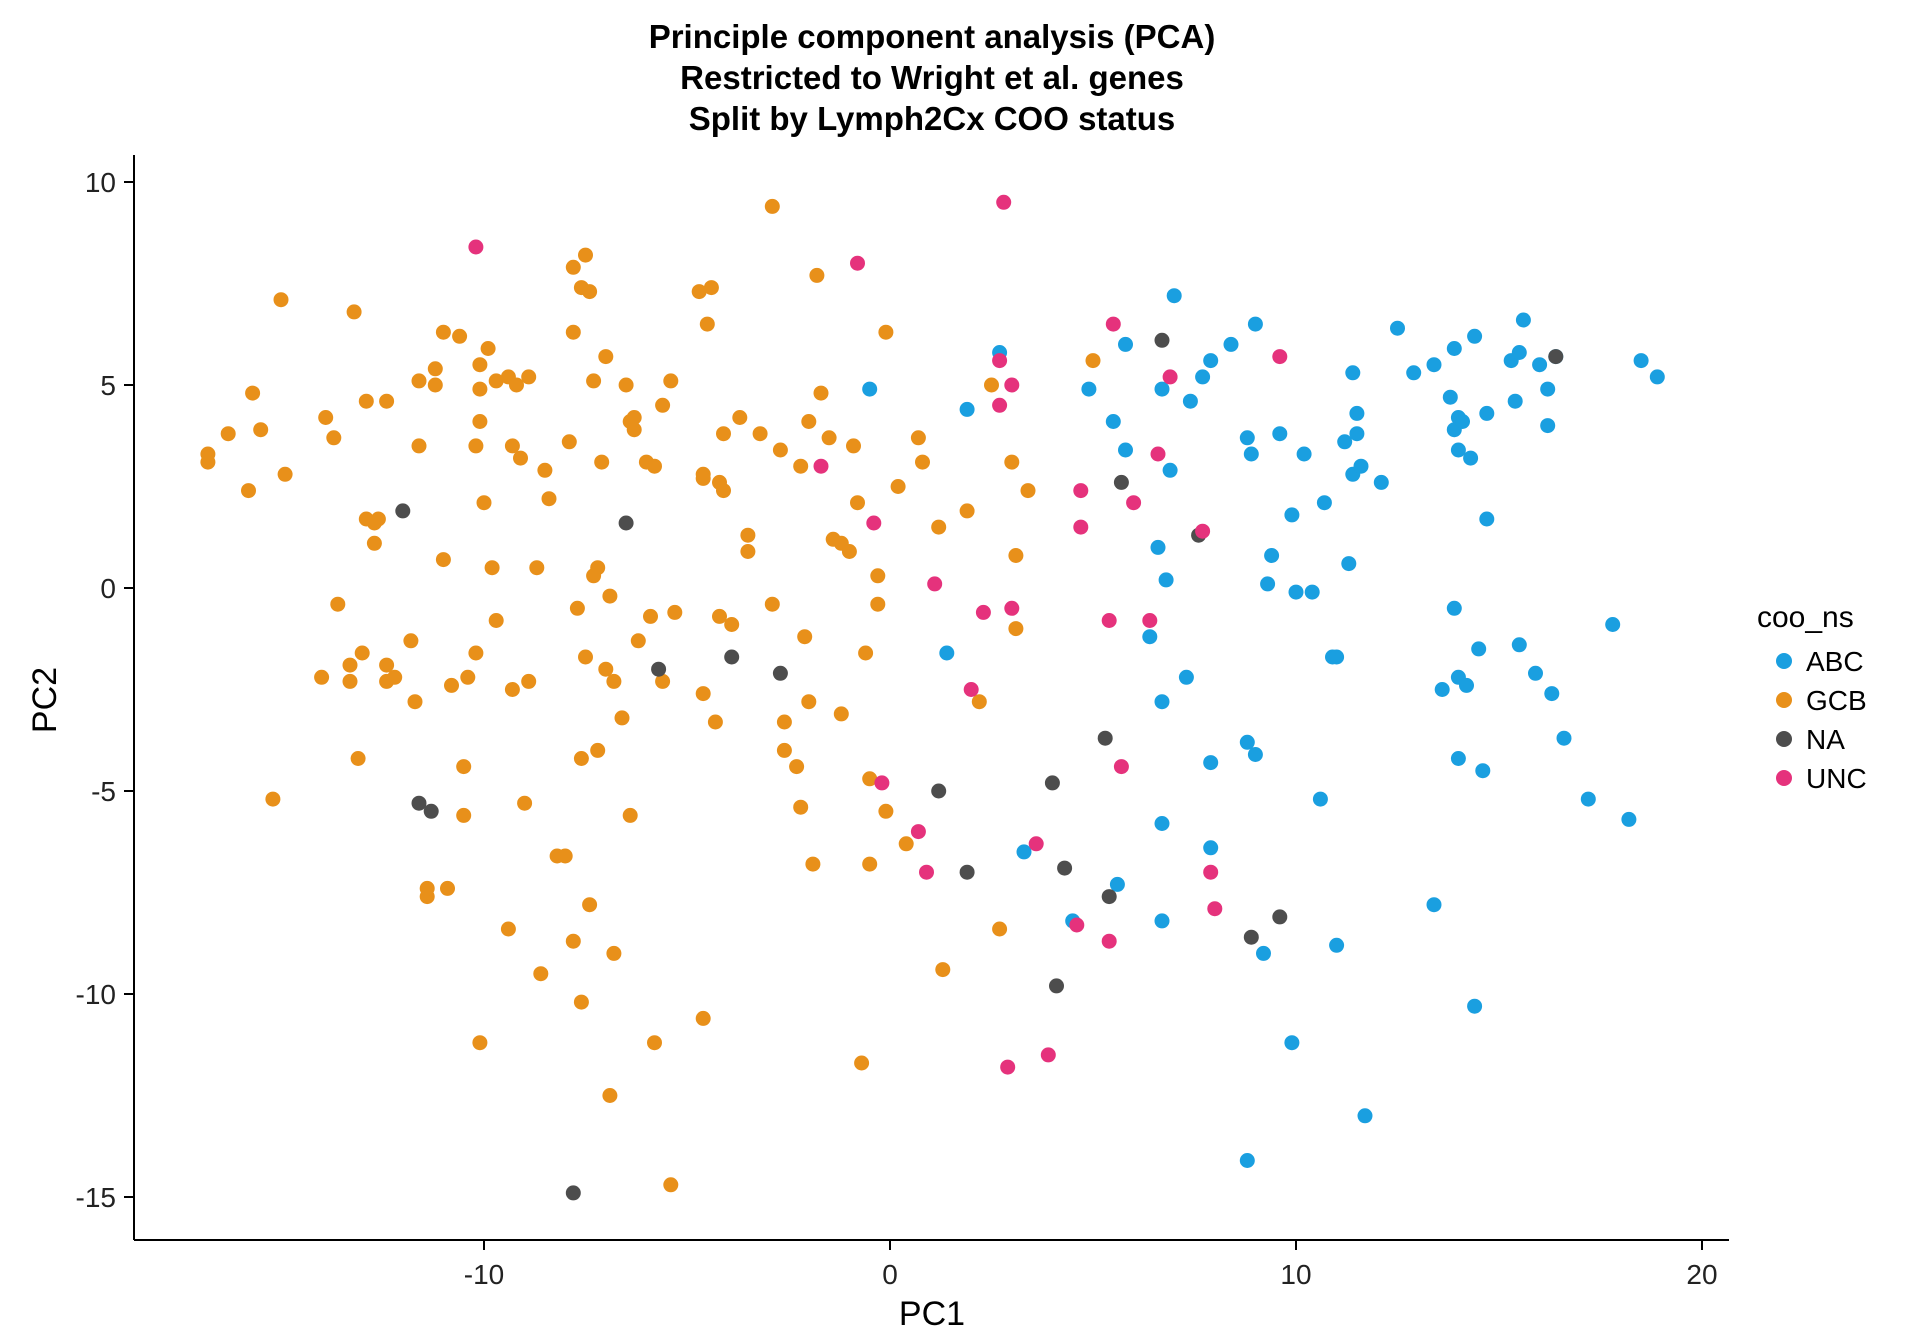 The height and width of the screenshot is (1344, 1920). I want to click on y-tick-label: 10, so click(100, 182).